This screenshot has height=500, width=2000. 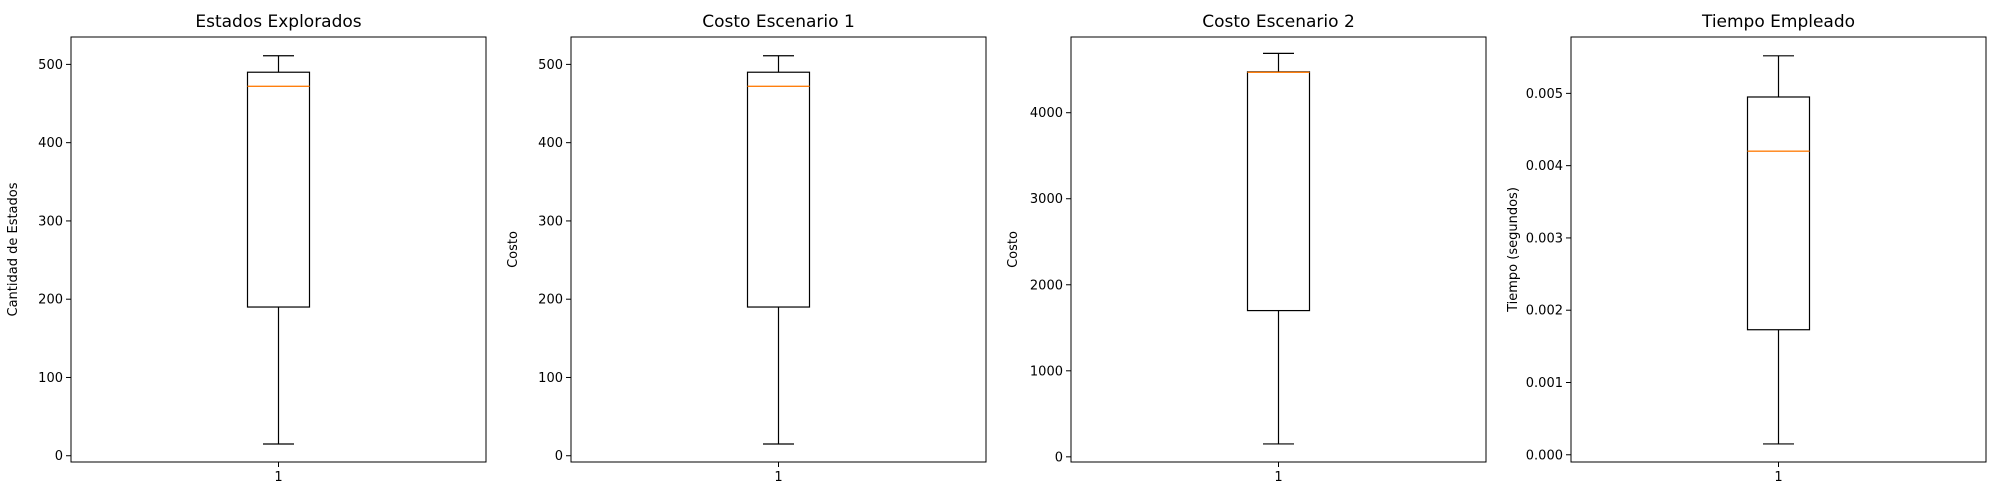 What do you see at coordinates (1278, 22) in the screenshot?
I see `chart-title: Costo Escenario 2` at bounding box center [1278, 22].